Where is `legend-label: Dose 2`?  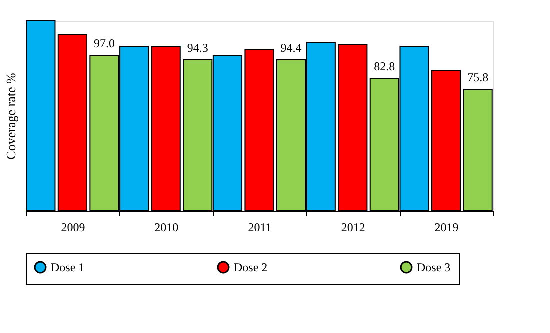
legend-label: Dose 2 is located at coordinates (251, 267).